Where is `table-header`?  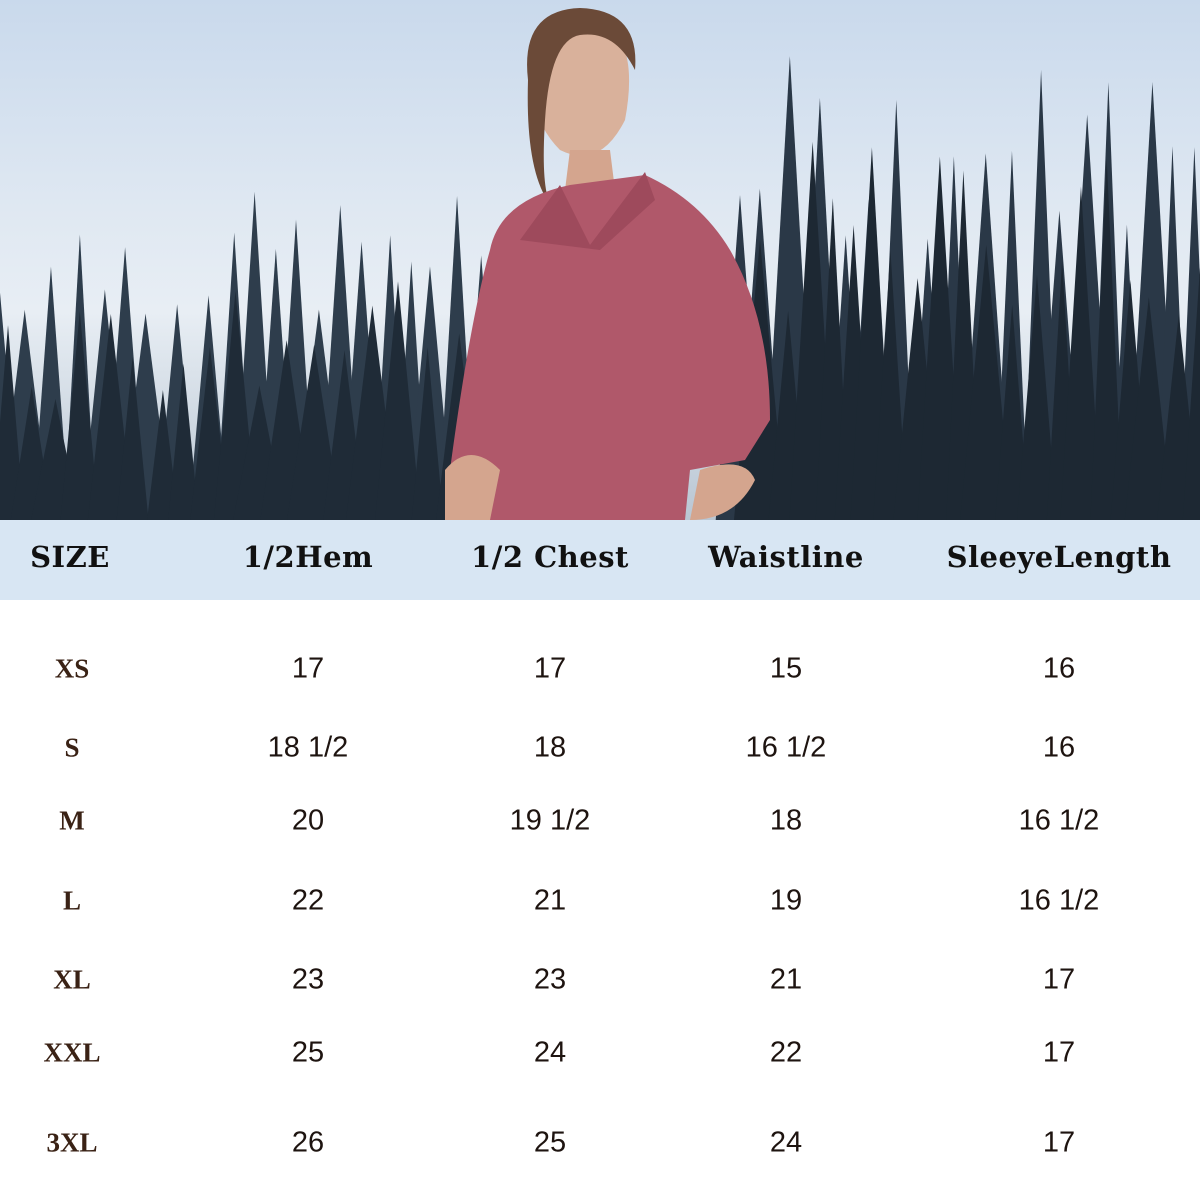 table-header is located at coordinates (600, 560).